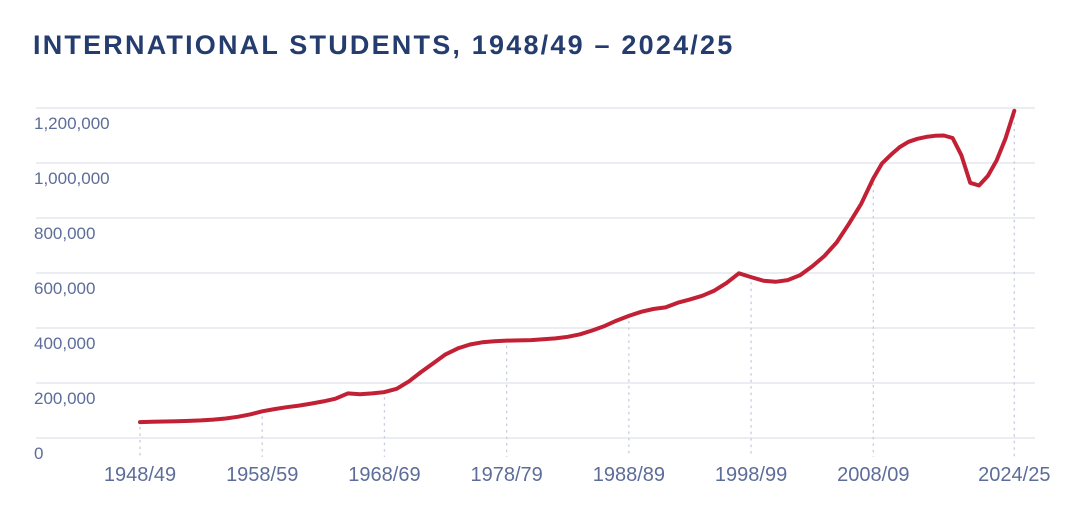 Image resolution: width=1080 pixels, height=520 pixels. I want to click on y-tick-label: 400,000, so click(64, 343).